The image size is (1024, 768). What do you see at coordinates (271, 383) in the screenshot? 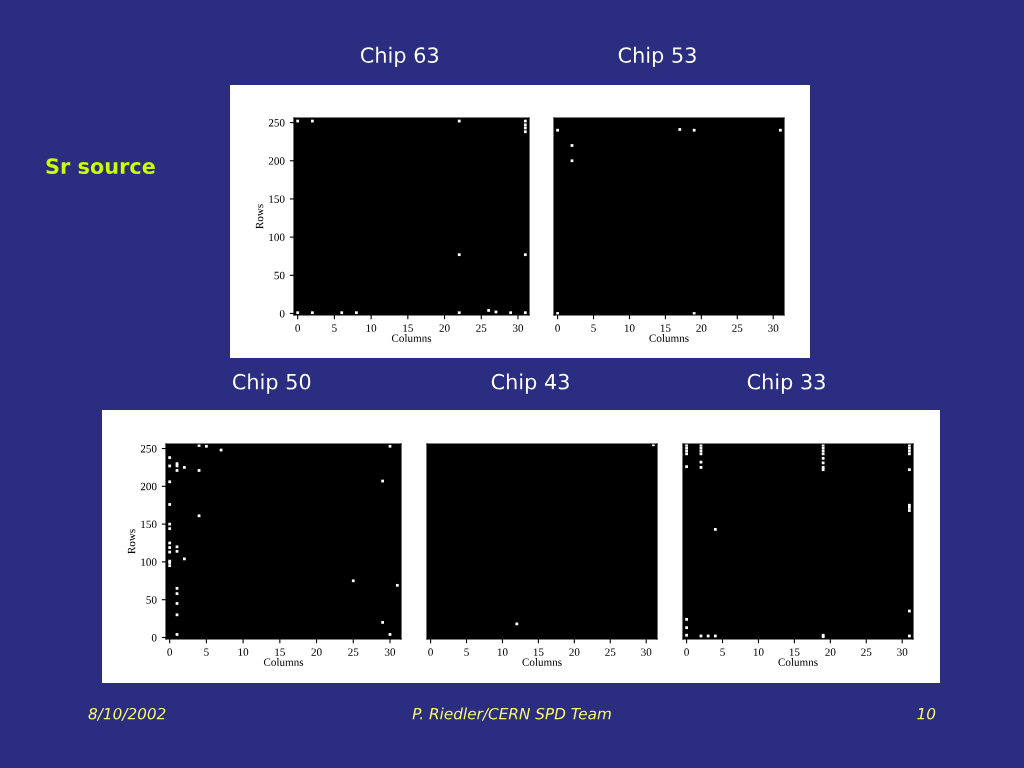
I see `chart-title: Chip 50` at bounding box center [271, 383].